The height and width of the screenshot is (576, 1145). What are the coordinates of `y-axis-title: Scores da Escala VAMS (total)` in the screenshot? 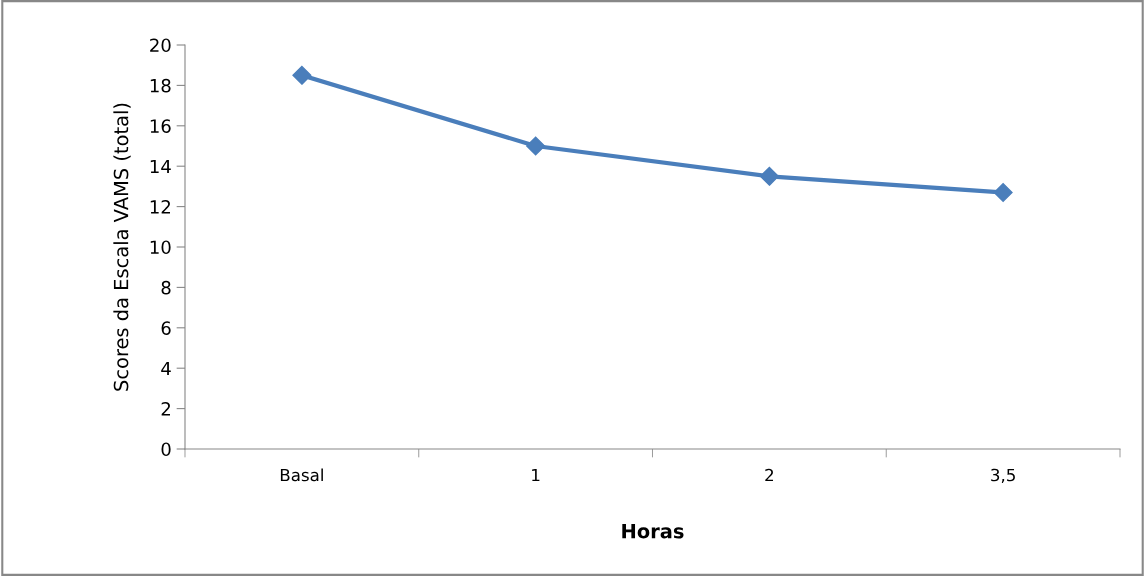 It's located at (122, 247).